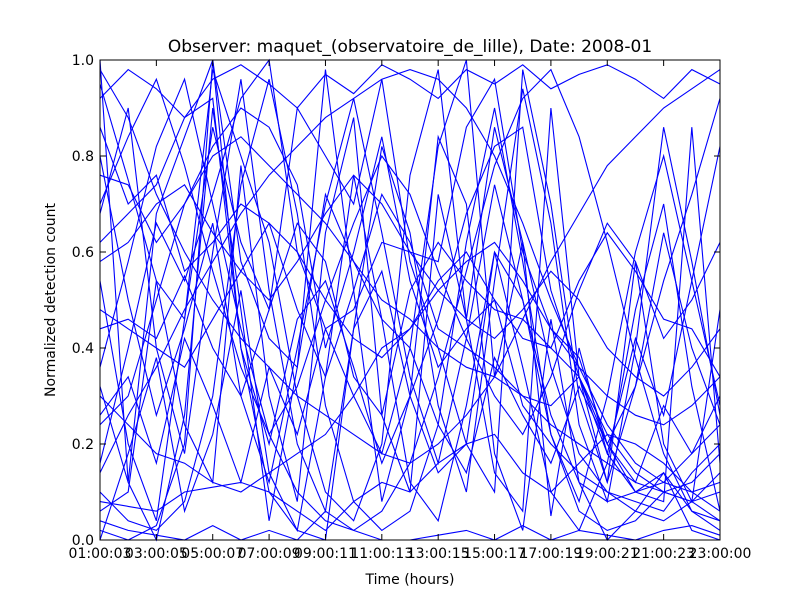  I want to click on y-tick-label: 1.0, so click(83, 61).